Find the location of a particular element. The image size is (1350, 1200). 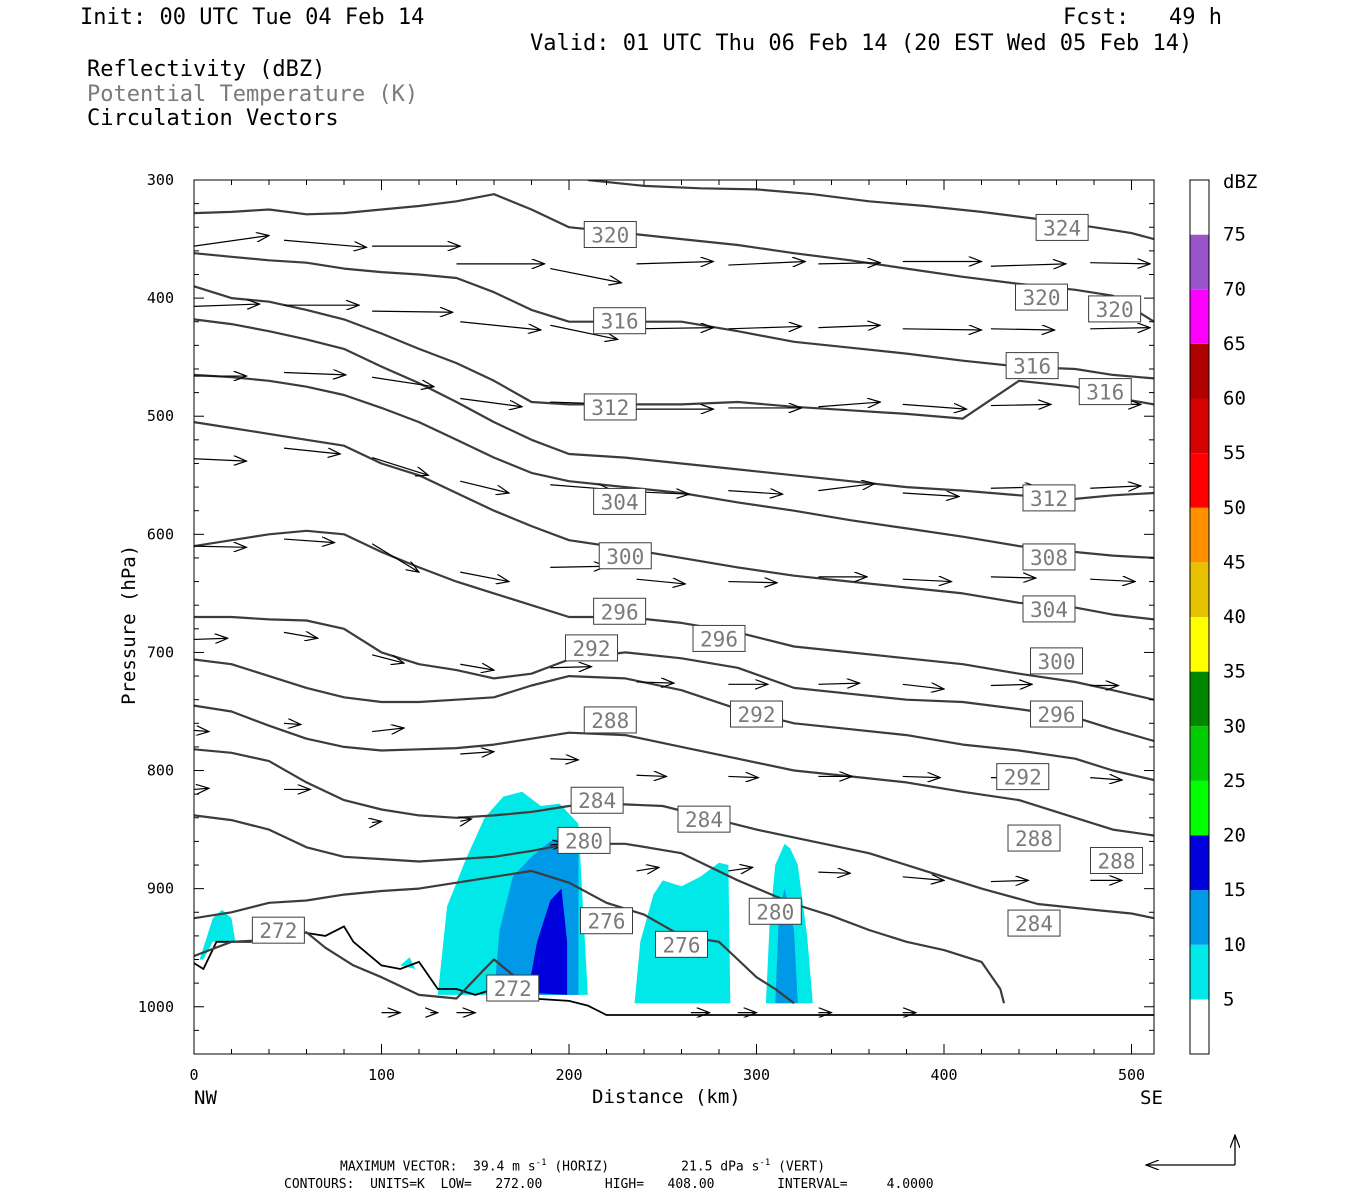

x-axis-title: Distance (km) is located at coordinates (666, 1097).